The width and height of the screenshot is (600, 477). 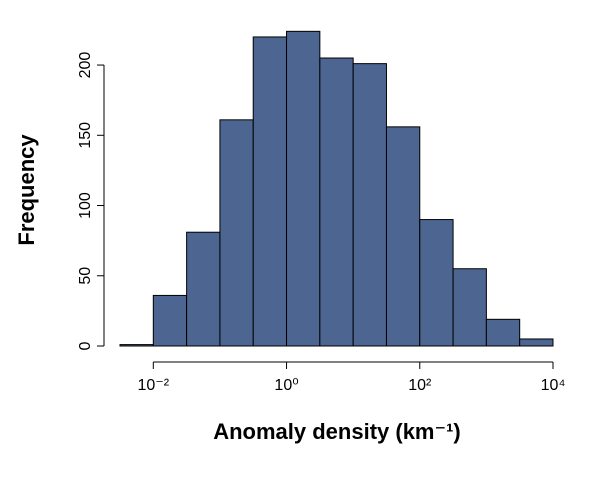 What do you see at coordinates (286, 385) in the screenshot?
I see `x-tick-label: 10⁰` at bounding box center [286, 385].